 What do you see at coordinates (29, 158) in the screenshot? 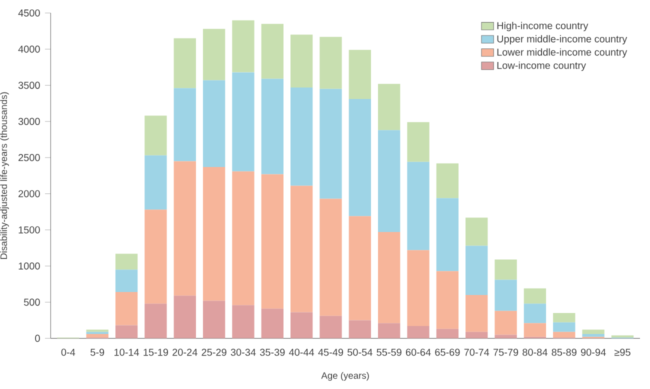
I see `y-tick-label: 2500` at bounding box center [29, 158].